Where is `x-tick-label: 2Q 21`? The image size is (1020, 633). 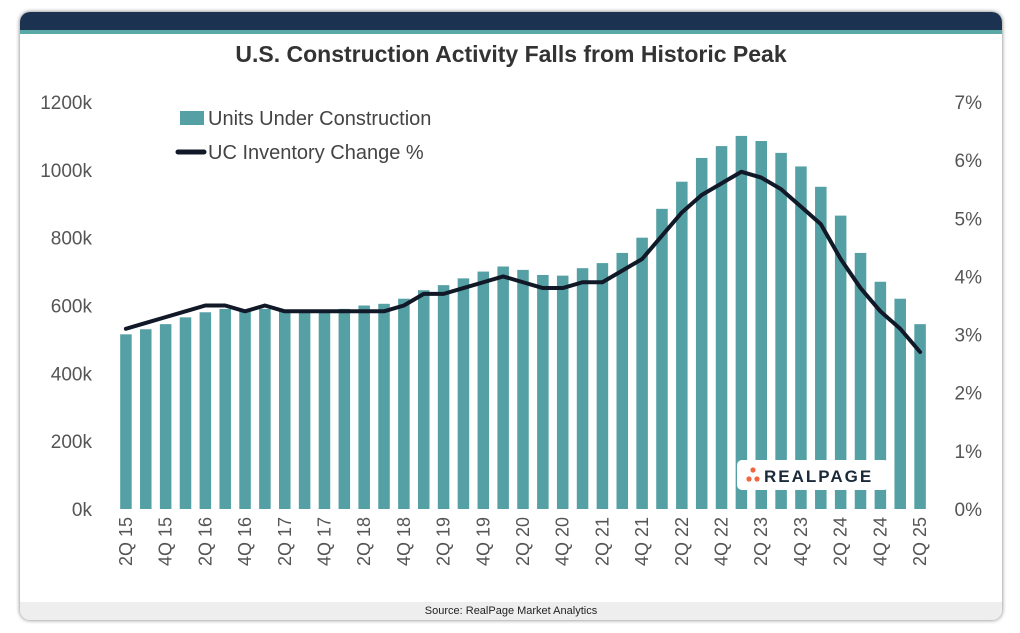
x-tick-label: 2Q 21 is located at coordinates (602, 541).